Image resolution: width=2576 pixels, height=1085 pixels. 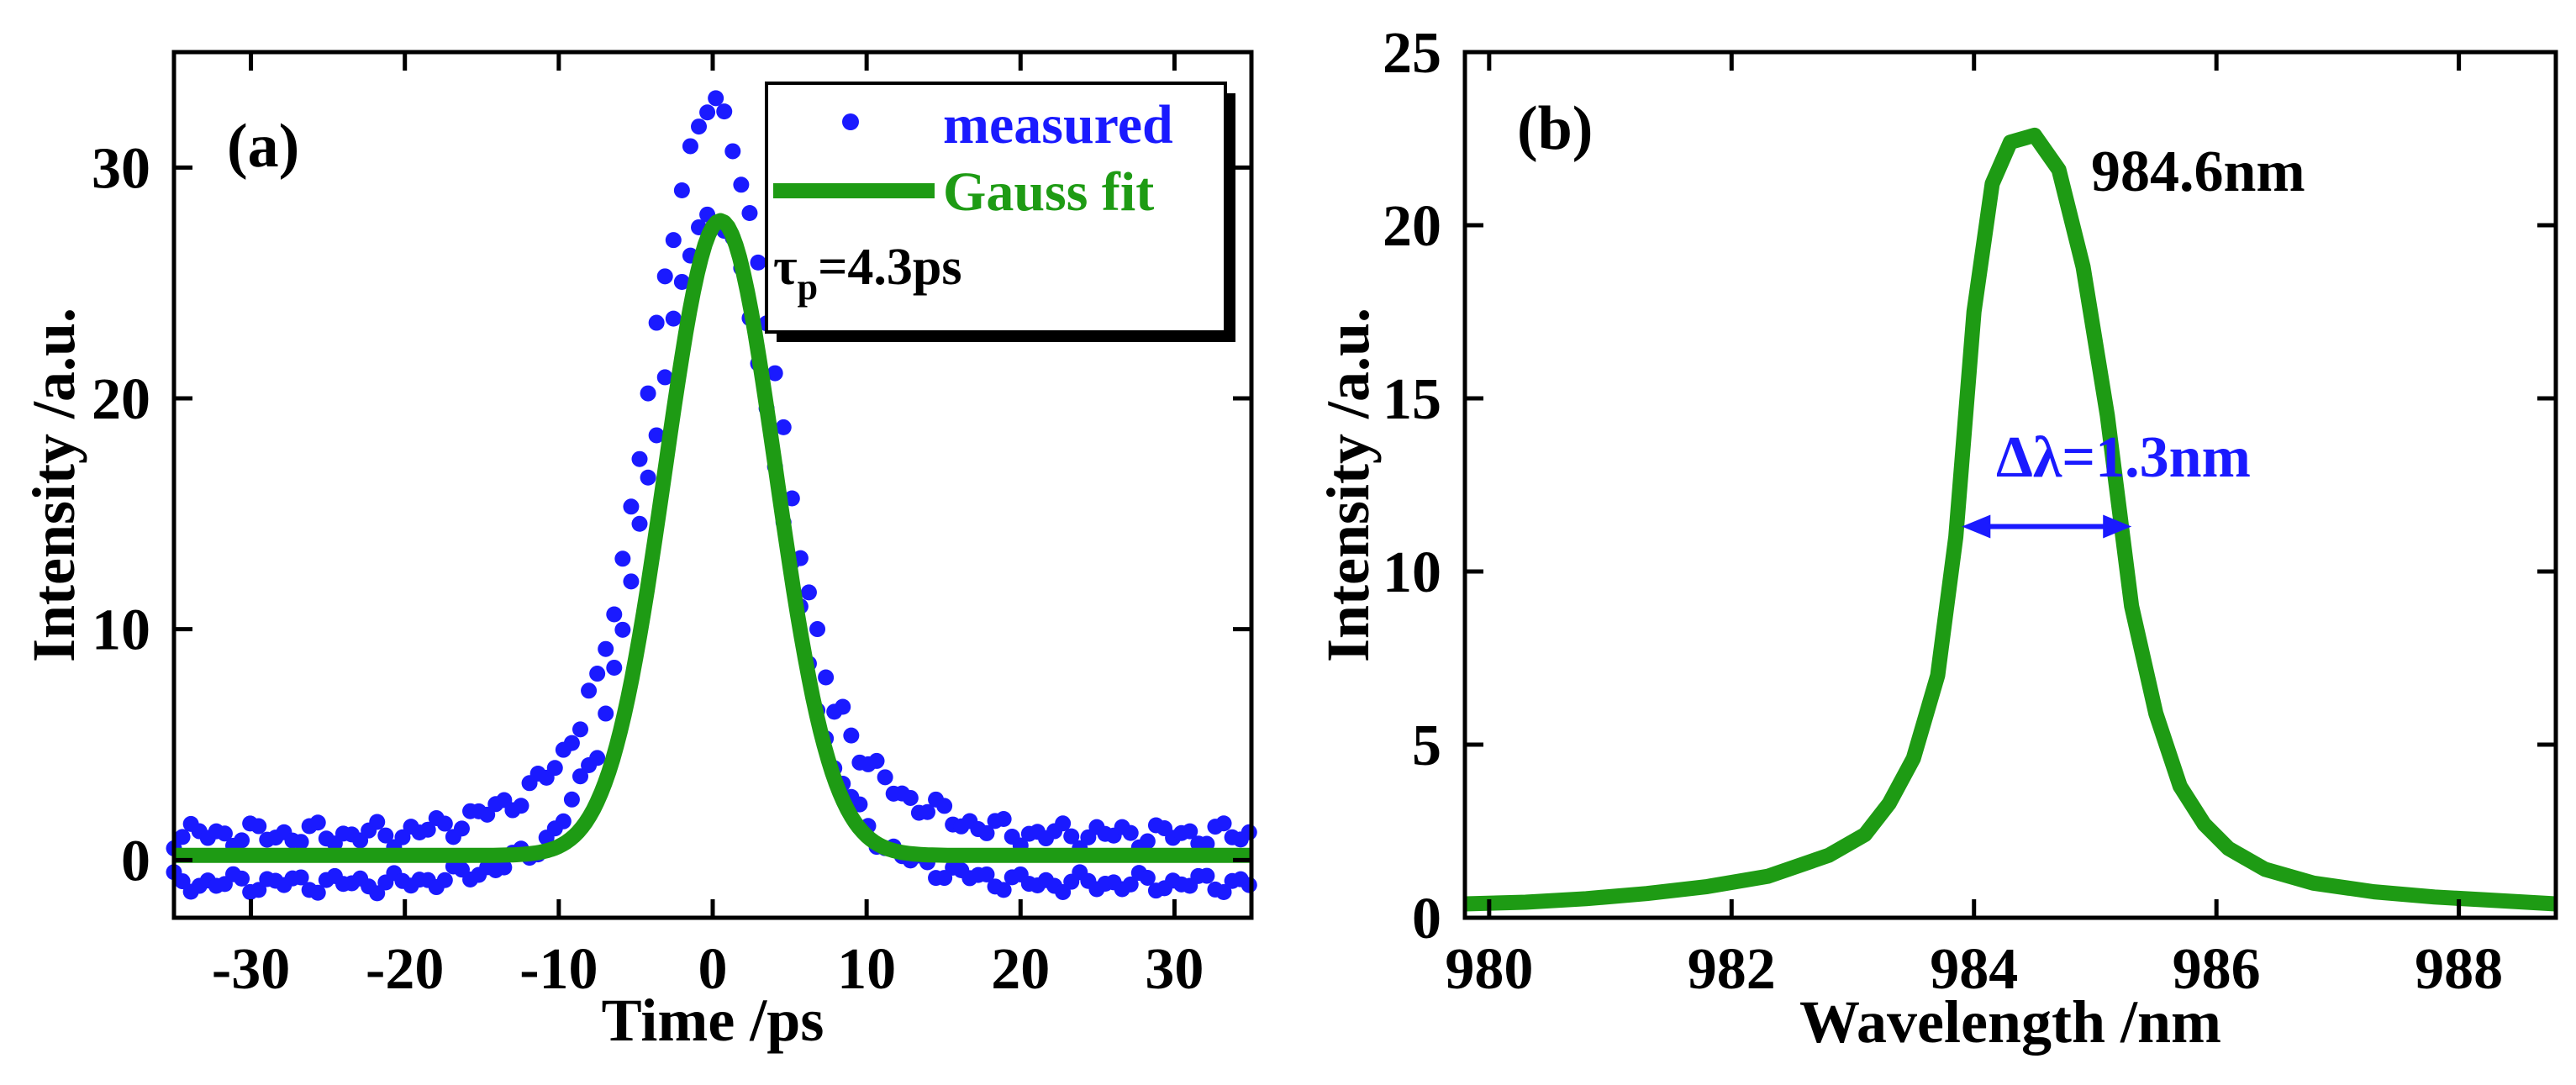 I want to click on x-tick-label: 30, so click(x=1174, y=969).